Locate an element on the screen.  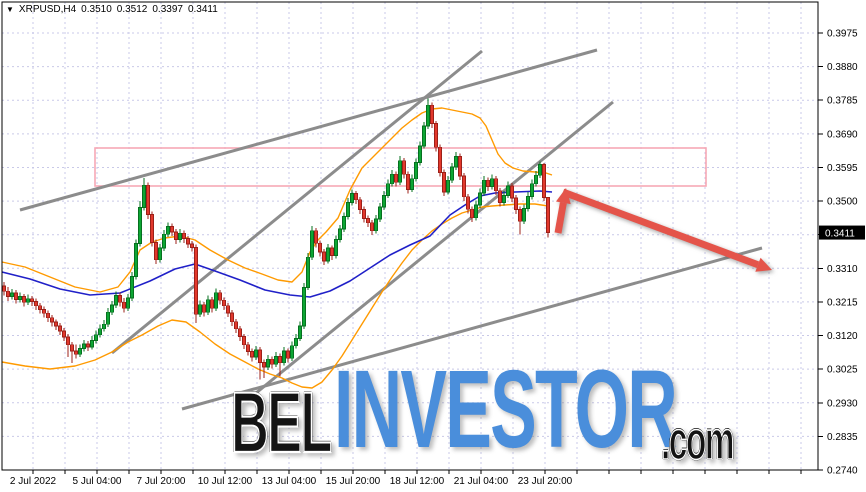
symbol-dropdown-icon: ▼ is located at coordinates (10, 9).